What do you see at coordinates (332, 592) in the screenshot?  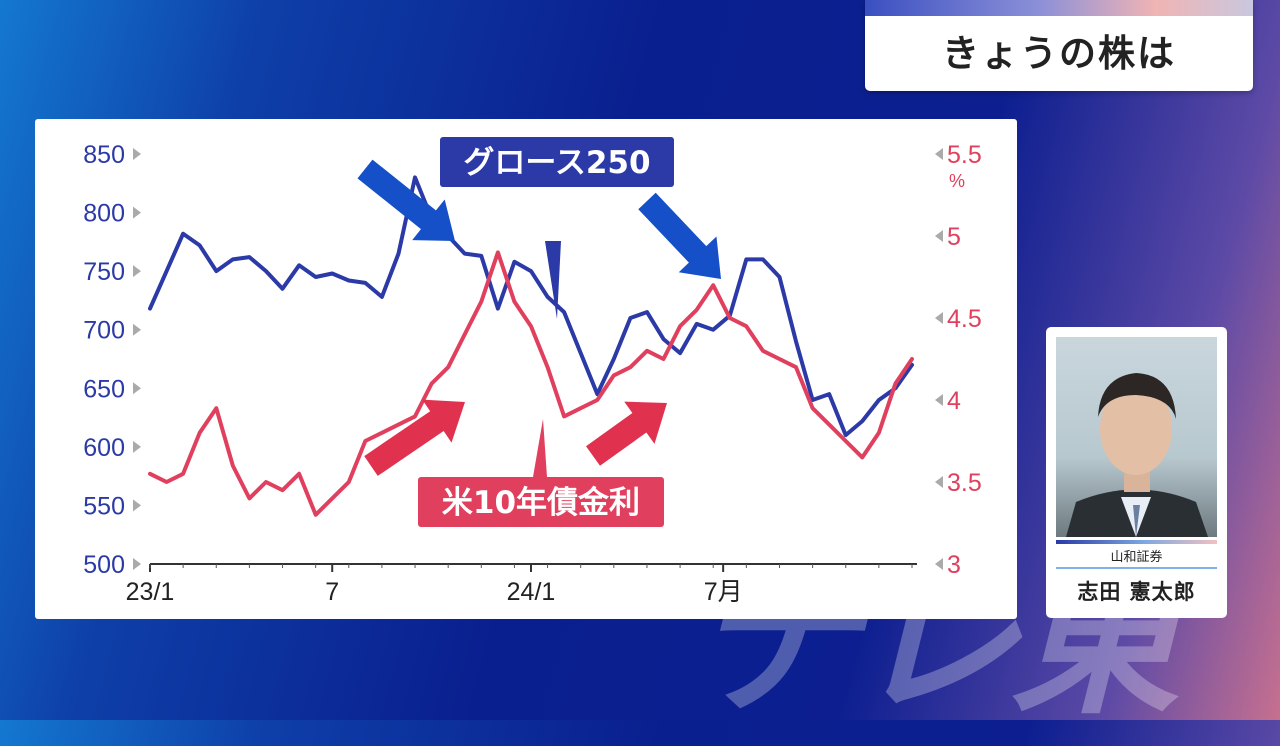 I see `x-tick-label: 7` at bounding box center [332, 592].